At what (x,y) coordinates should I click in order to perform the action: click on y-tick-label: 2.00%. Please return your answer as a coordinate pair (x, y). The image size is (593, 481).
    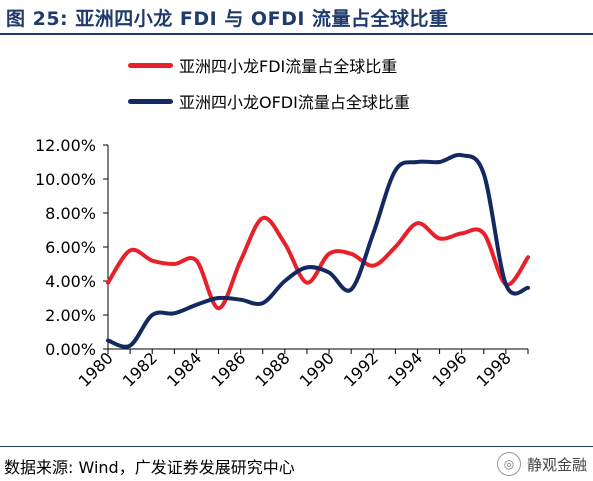
    Looking at the image, I should click on (70, 315).